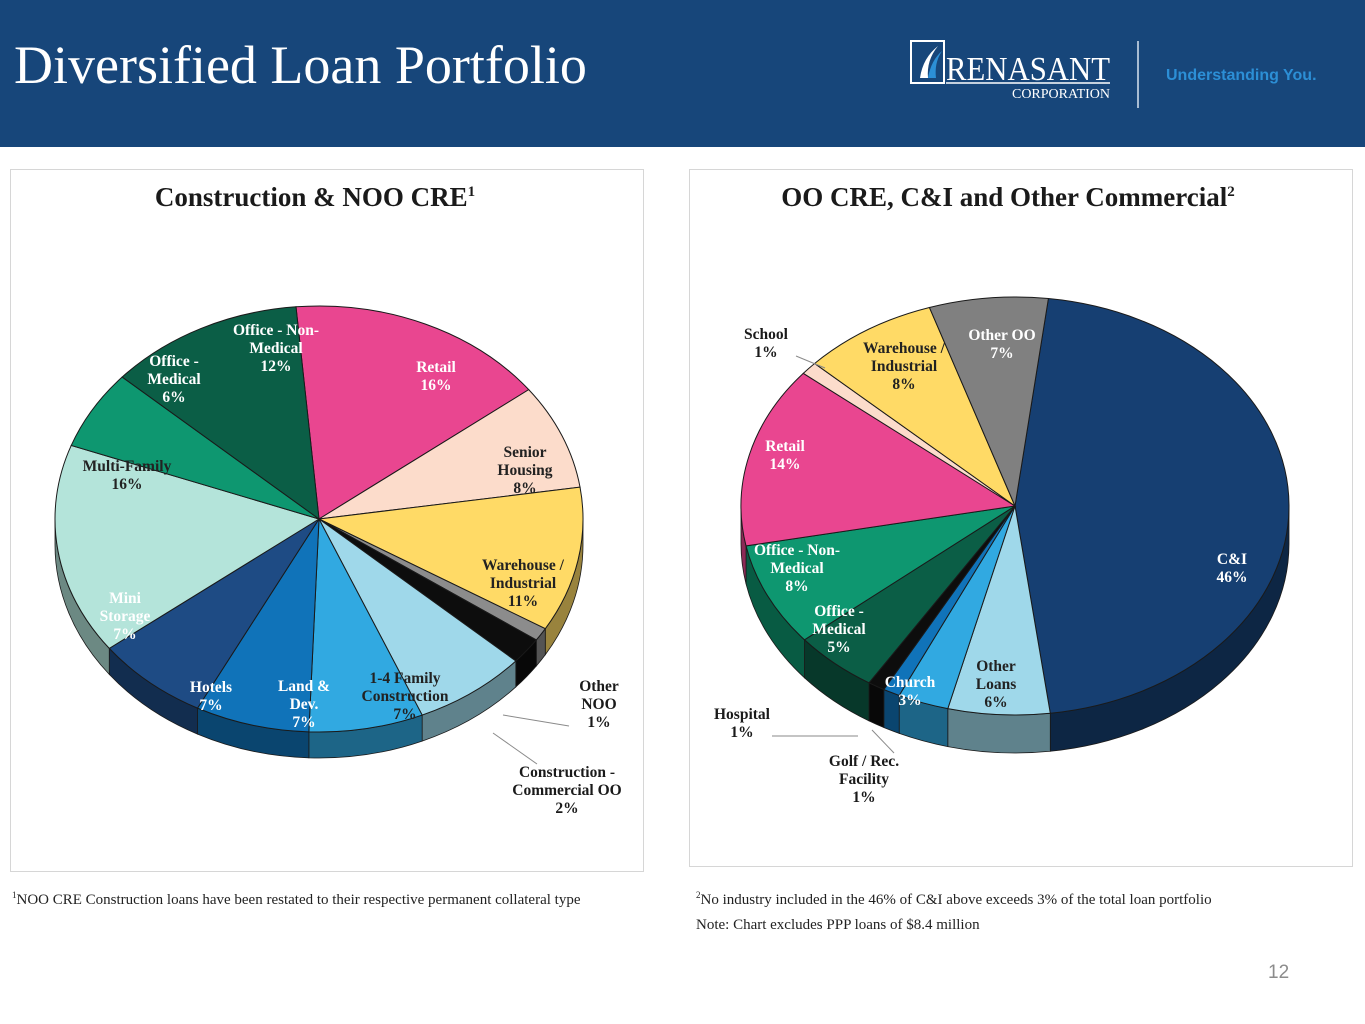  I want to click on pie-label-hotels: Hotels 7%, so click(211, 696).